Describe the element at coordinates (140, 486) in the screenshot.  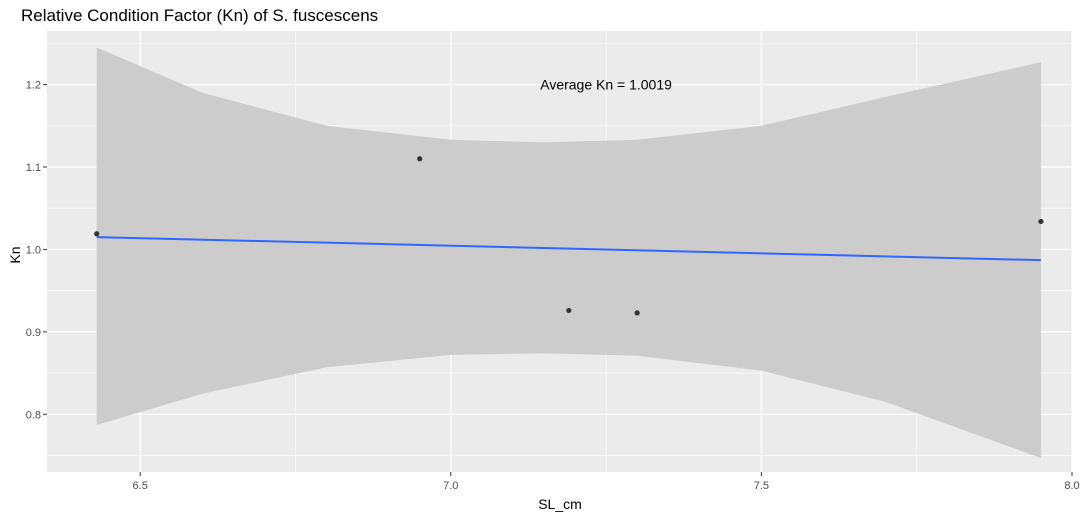
I see `x-tick-label: 6.5` at that location.